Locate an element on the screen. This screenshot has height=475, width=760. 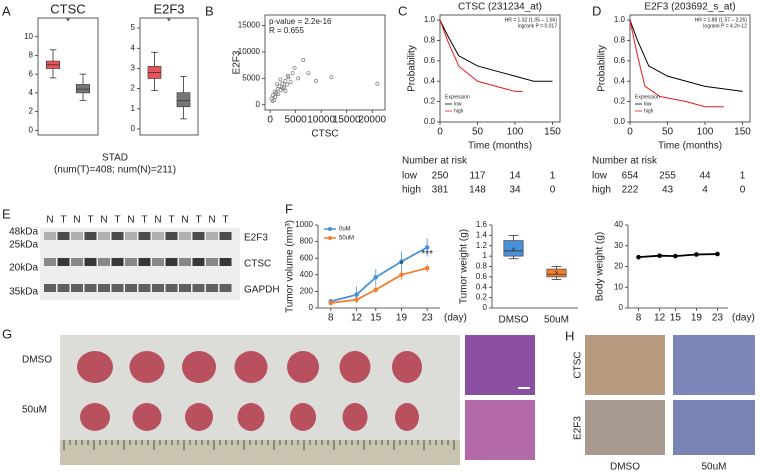
marker-label: 20kDa is located at coordinates (23, 268).